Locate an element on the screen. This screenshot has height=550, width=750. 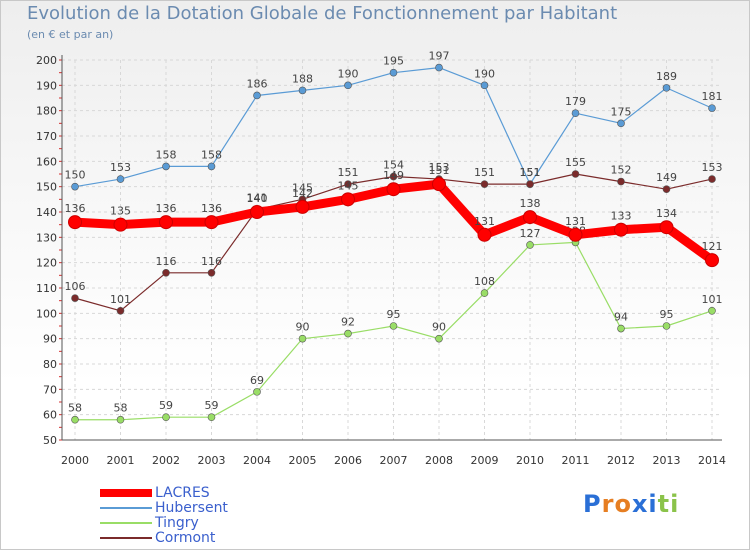
x-tick-label: 2004 is located at coordinates (257, 460).